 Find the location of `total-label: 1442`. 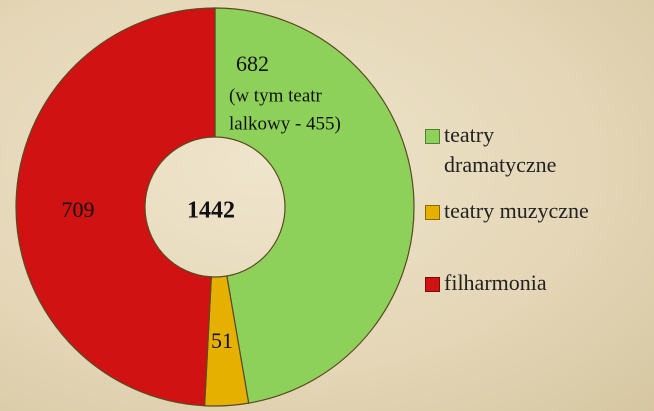

total-label: 1442 is located at coordinates (211, 211).